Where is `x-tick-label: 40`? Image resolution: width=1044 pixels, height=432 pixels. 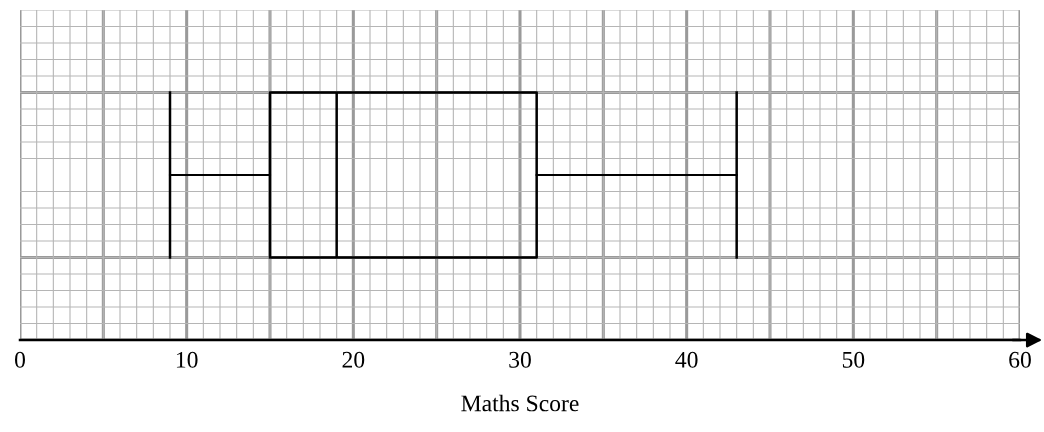 x-tick-label: 40 is located at coordinates (686, 359).